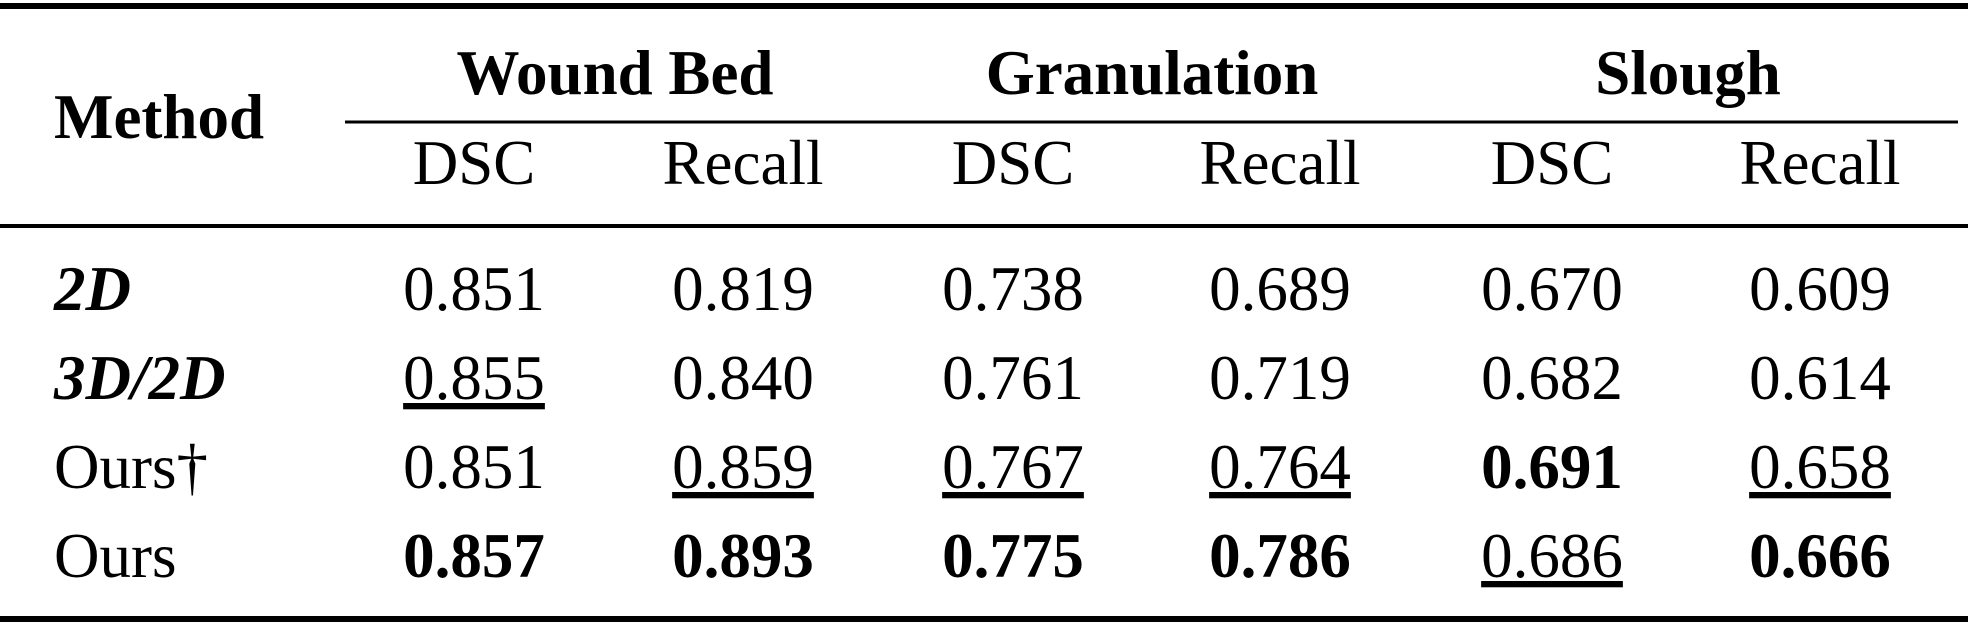  What do you see at coordinates (1013, 378) in the screenshot?
I see `cell-value: 0.761` at bounding box center [1013, 378].